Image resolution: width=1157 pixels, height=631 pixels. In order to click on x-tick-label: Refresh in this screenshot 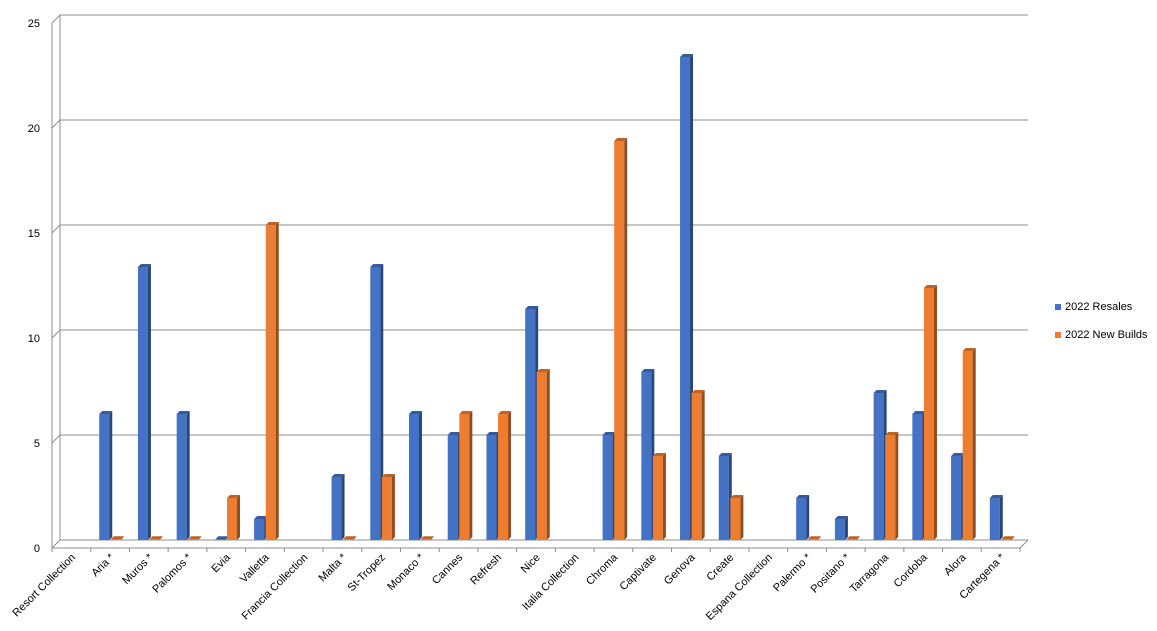, I will do `click(486, 570)`.